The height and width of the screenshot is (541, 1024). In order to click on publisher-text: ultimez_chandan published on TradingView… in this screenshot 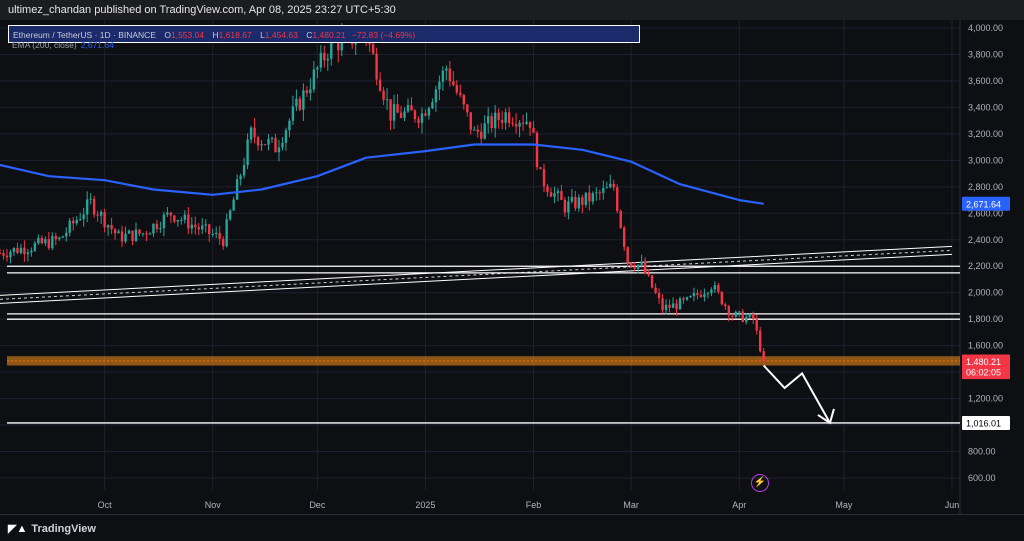, I will do `click(202, 10)`.